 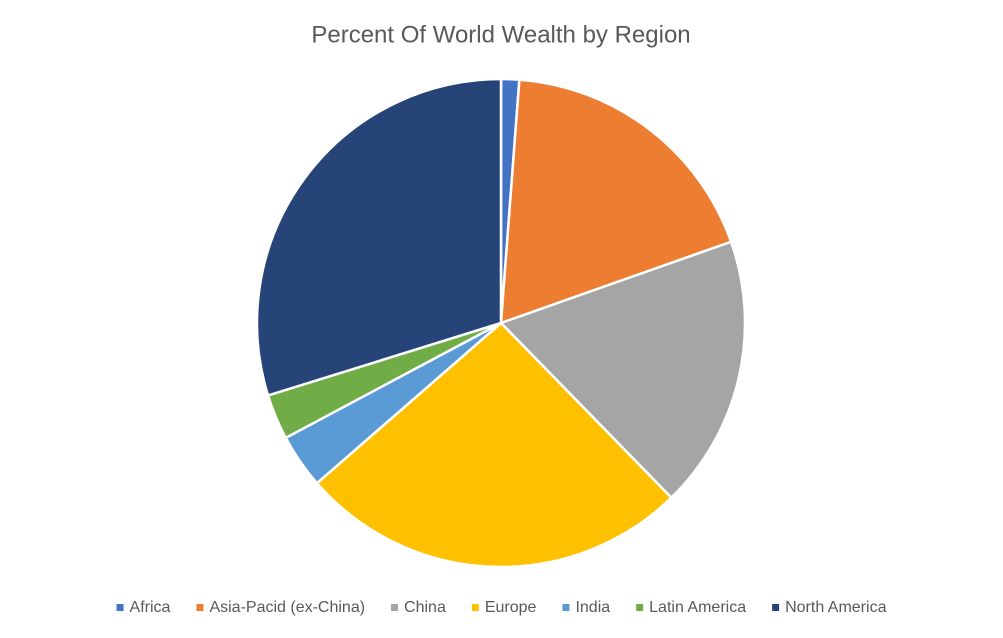 I want to click on legend-label: Latin America, so click(x=697, y=607).